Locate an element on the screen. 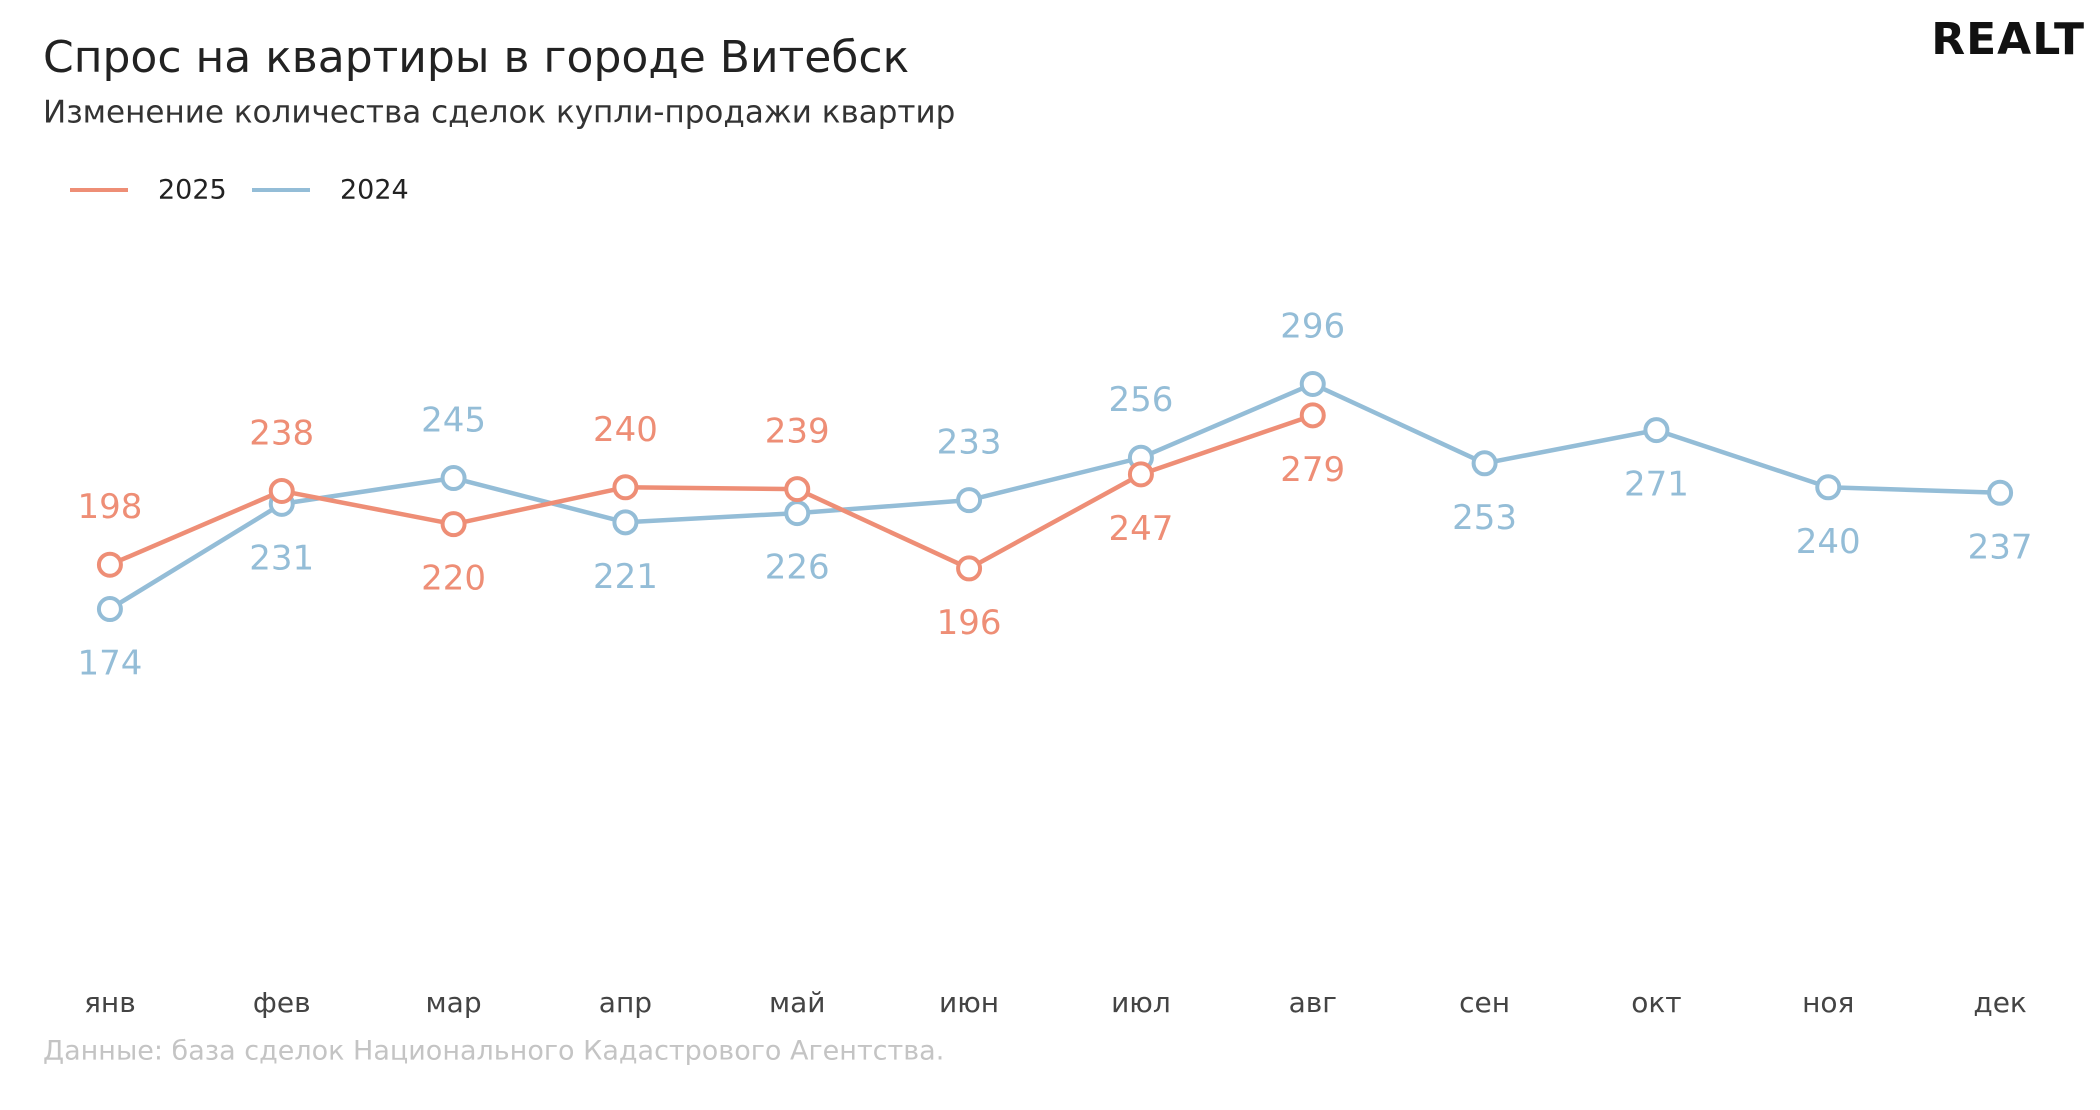 The width and height of the screenshot is (2100, 1110). x-tick-label: окт is located at coordinates (1656, 1002).